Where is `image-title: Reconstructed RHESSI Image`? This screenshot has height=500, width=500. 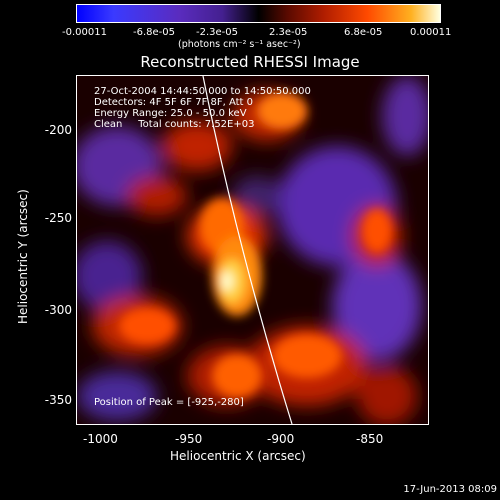
image-title: Reconstructed RHESSI Image is located at coordinates (250, 62).